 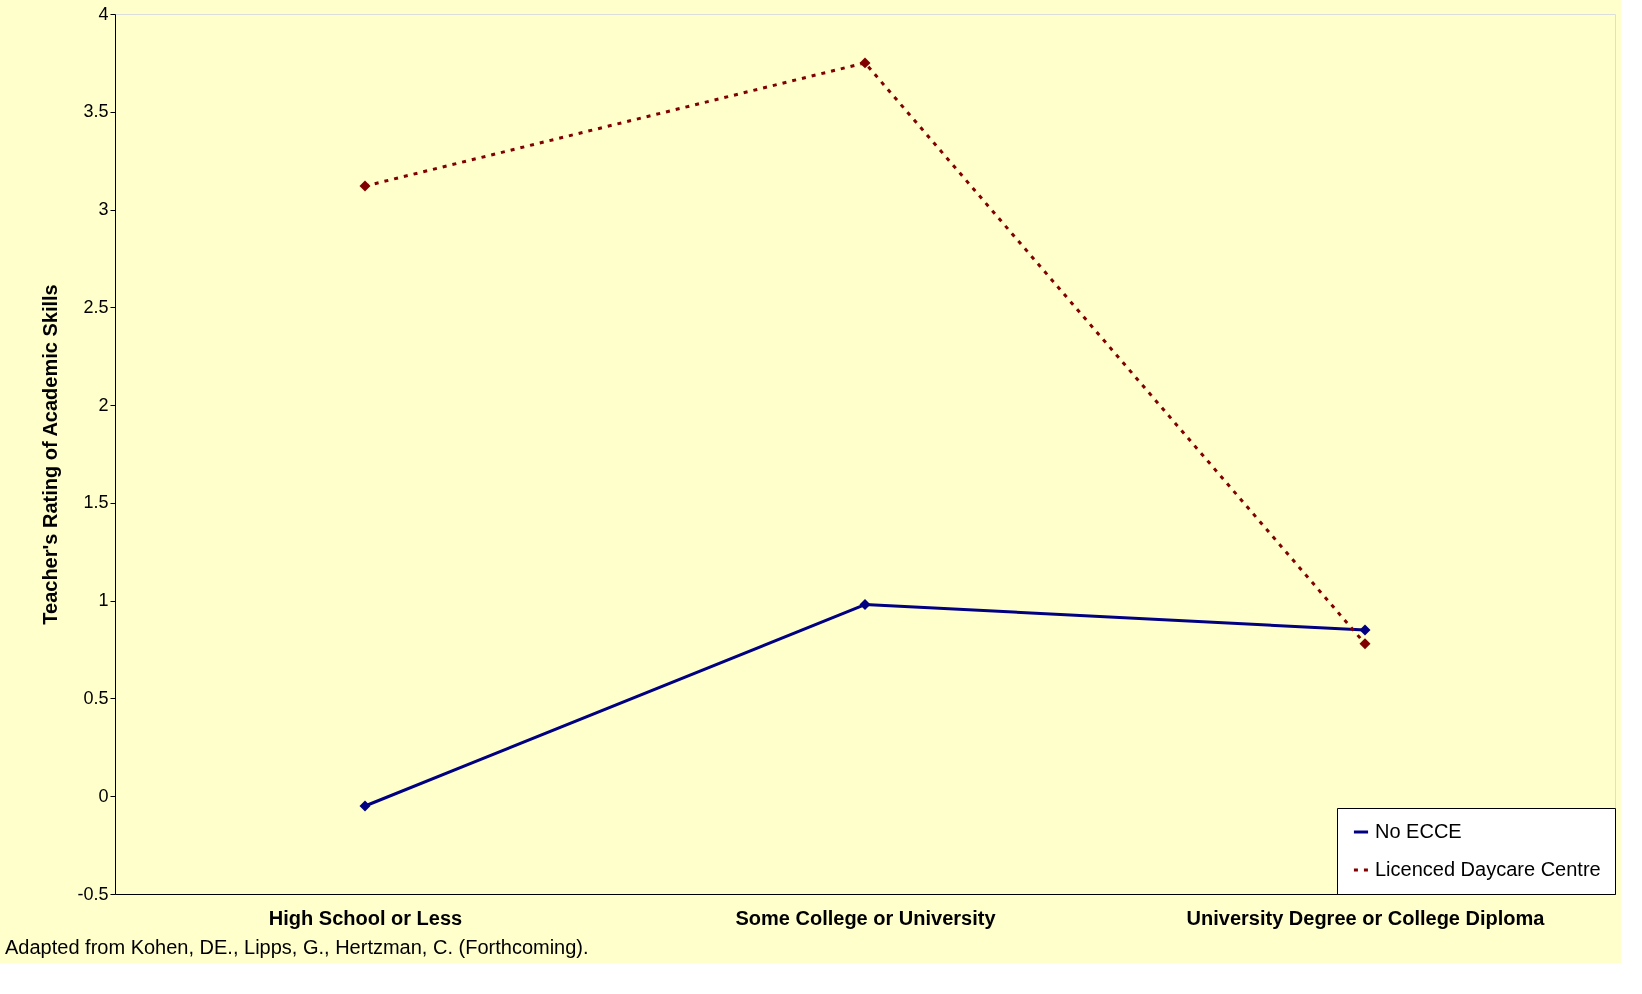 I want to click on y-tick-label: 3, so click(x=103, y=209).